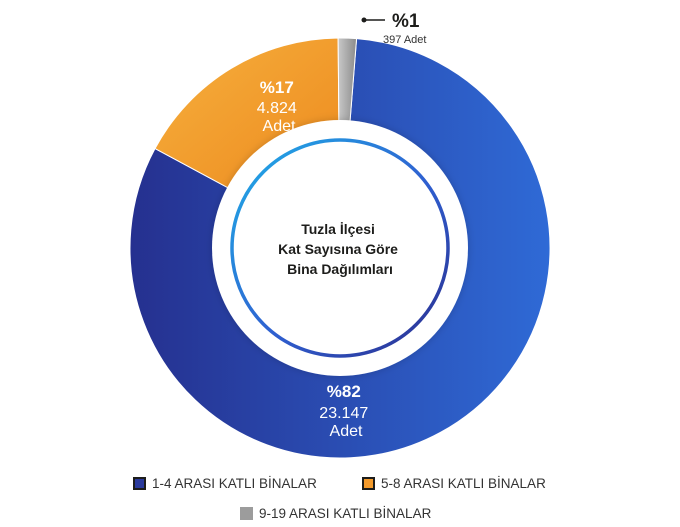 This screenshot has height=527, width=680. What do you see at coordinates (279, 106) in the screenshot?
I see `slice-label-5-8: %17 4.824 Adet` at bounding box center [279, 106].